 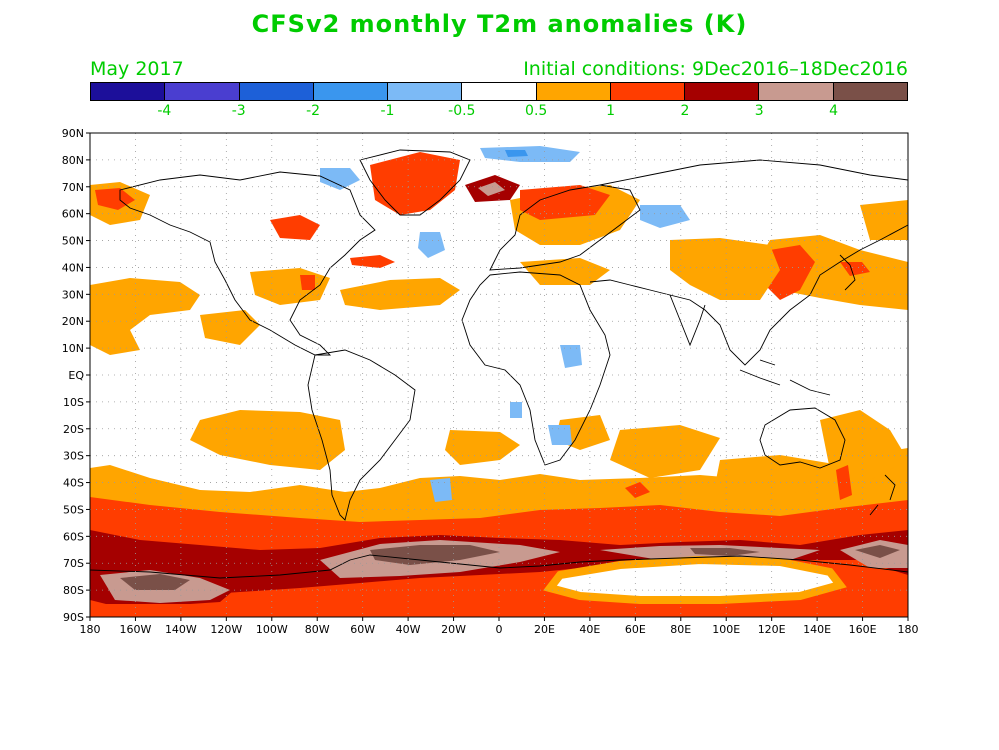 I want to click on indian-peninsula, so click(x=687, y=320).